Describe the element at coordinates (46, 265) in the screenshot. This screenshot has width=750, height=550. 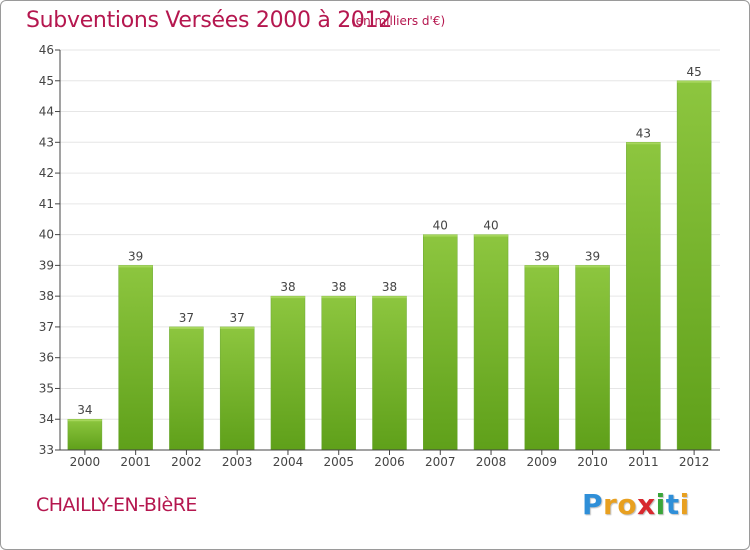
I see `y-tick-label: 39` at that location.